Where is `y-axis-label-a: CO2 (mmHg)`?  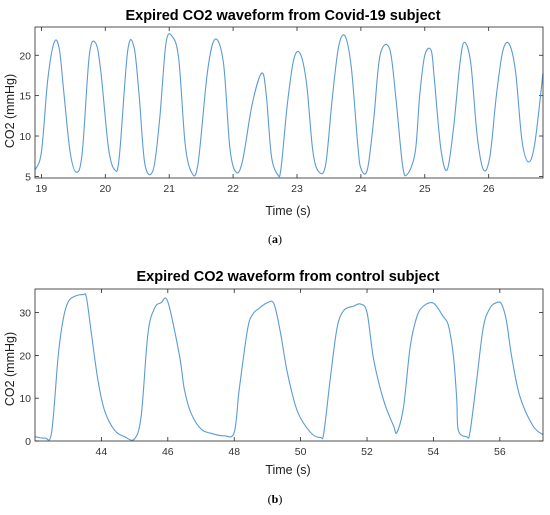 y-axis-label-a: CO2 (mmHg) is located at coordinates (10, 111).